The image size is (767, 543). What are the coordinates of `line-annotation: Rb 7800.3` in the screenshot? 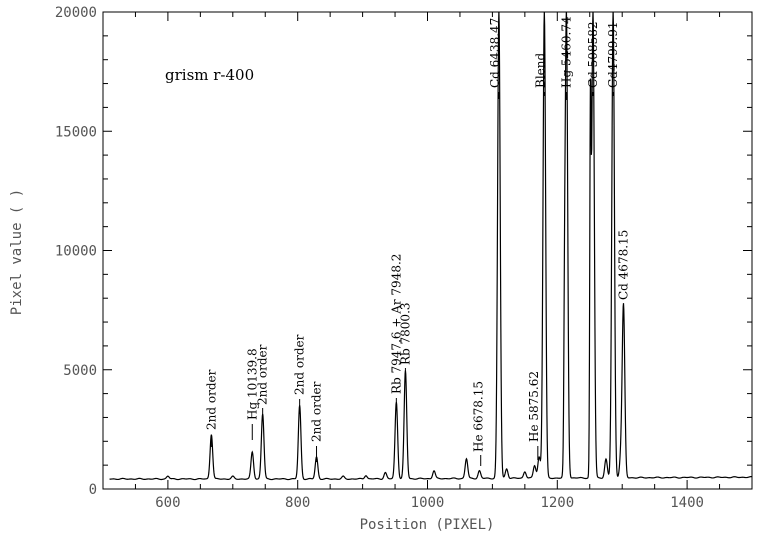 It's located at (405, 333).